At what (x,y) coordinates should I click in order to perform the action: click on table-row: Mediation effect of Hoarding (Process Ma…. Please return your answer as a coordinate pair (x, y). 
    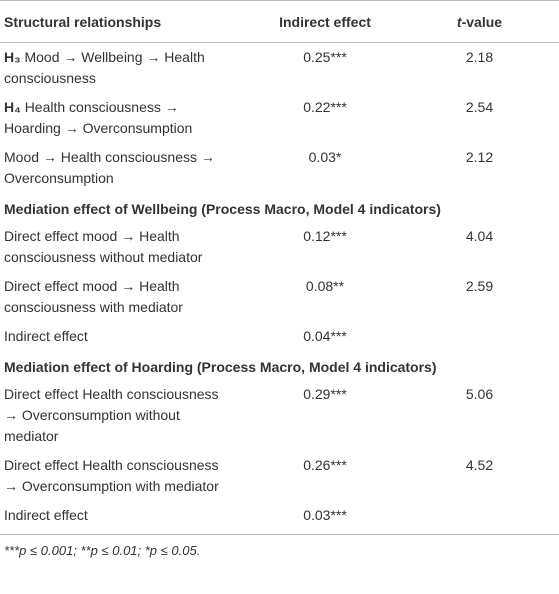
    Looking at the image, I should click on (279, 365).